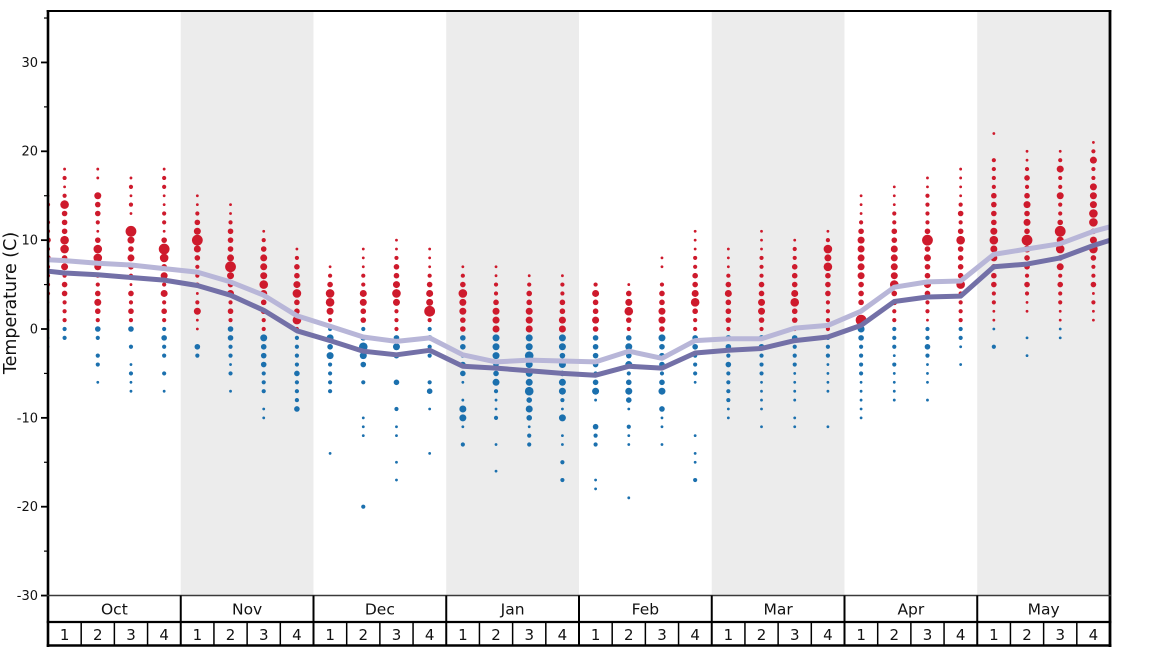 This screenshot has height=648, width=1168. What do you see at coordinates (29, 241) in the screenshot?
I see `y-tick-label: 10` at bounding box center [29, 241].